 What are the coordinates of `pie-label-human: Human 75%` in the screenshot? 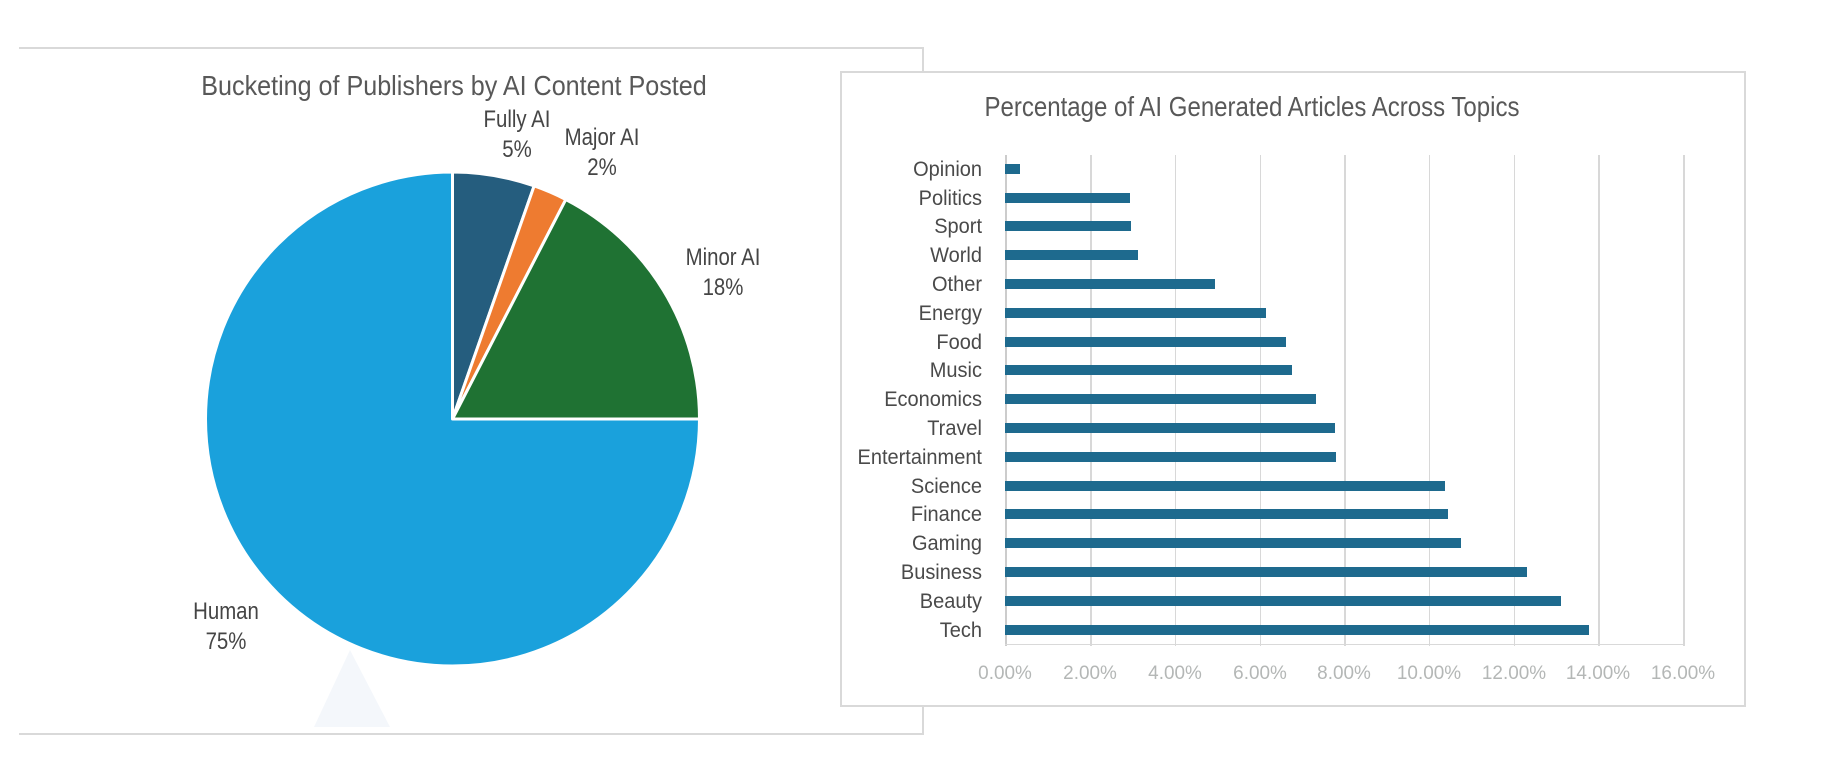 It's located at (226, 626).